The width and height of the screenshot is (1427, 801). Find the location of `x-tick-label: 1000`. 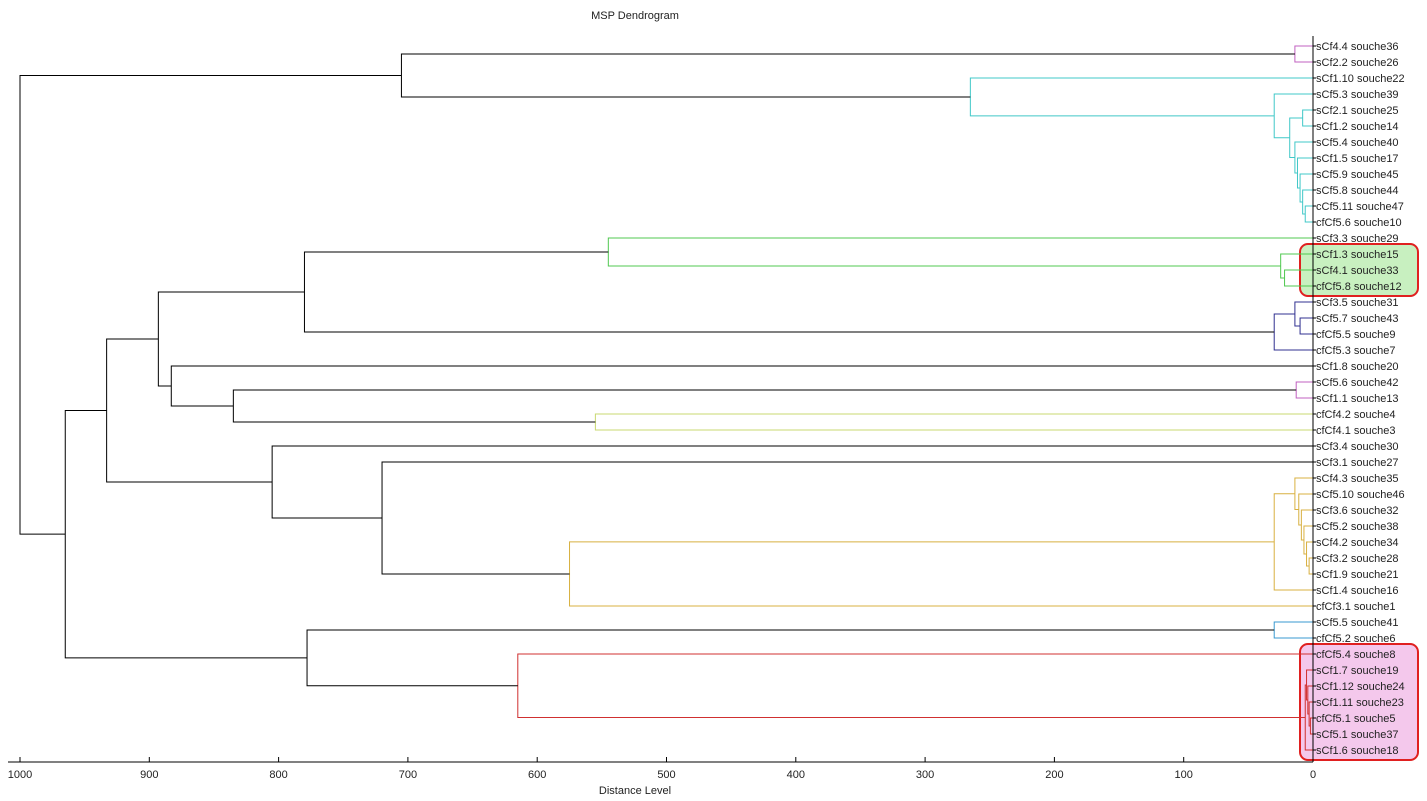

x-tick-label: 1000 is located at coordinates (20, 775).